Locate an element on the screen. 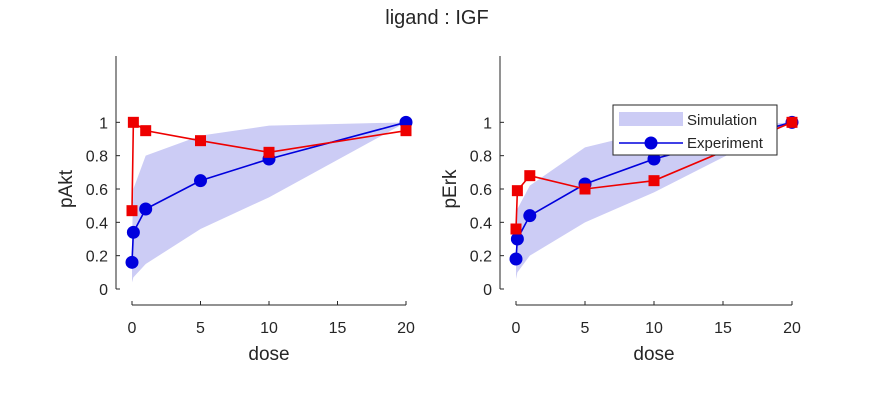 The height and width of the screenshot is (414, 875). y-axis-label: pAkt is located at coordinates (66, 188).